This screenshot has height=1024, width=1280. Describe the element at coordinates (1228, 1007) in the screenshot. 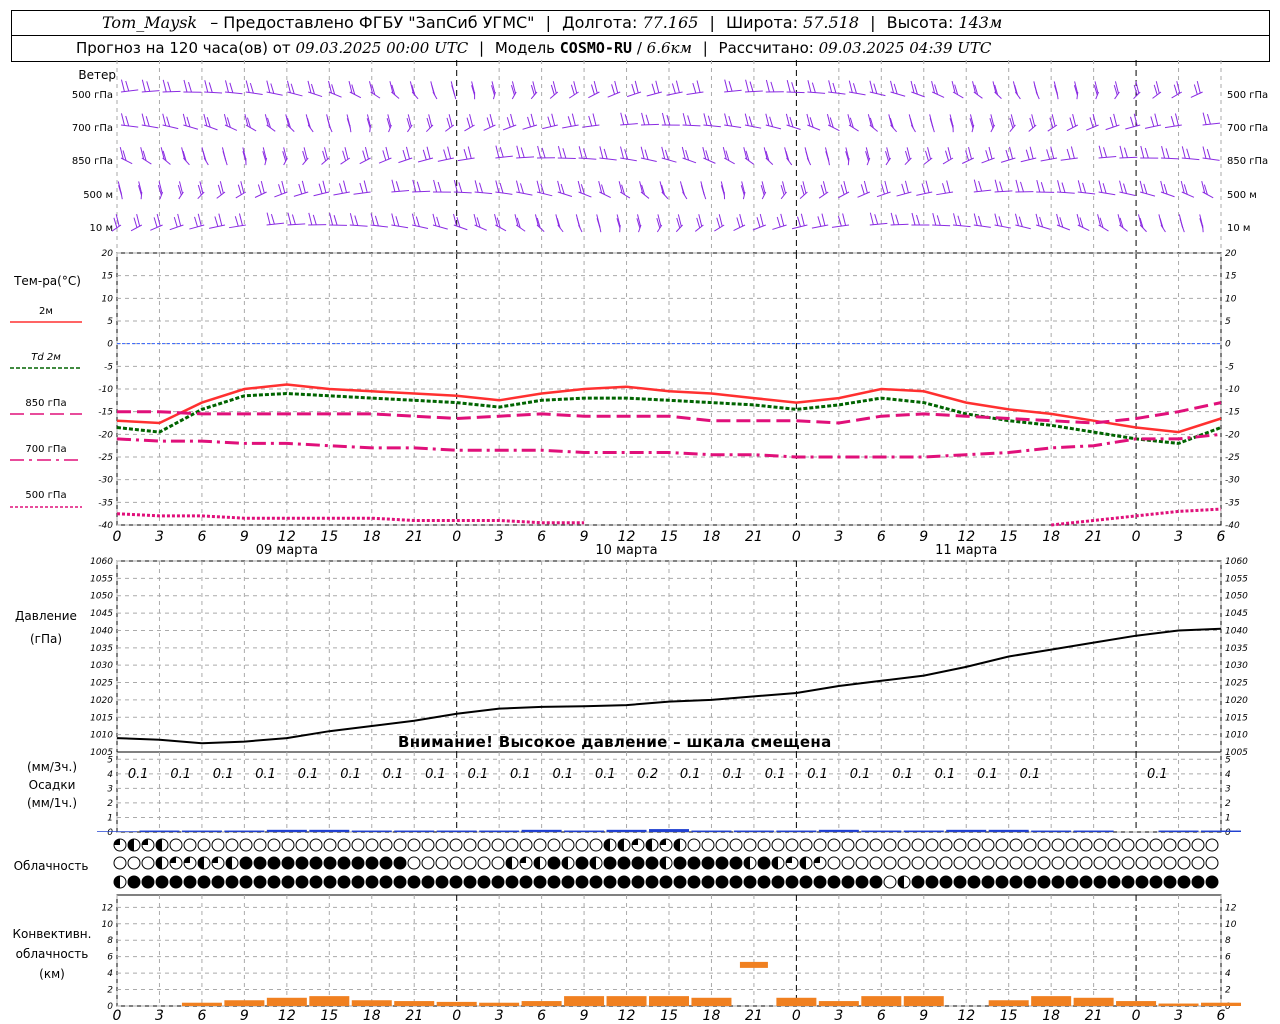

I see `conv-ytick-right: 0` at that location.